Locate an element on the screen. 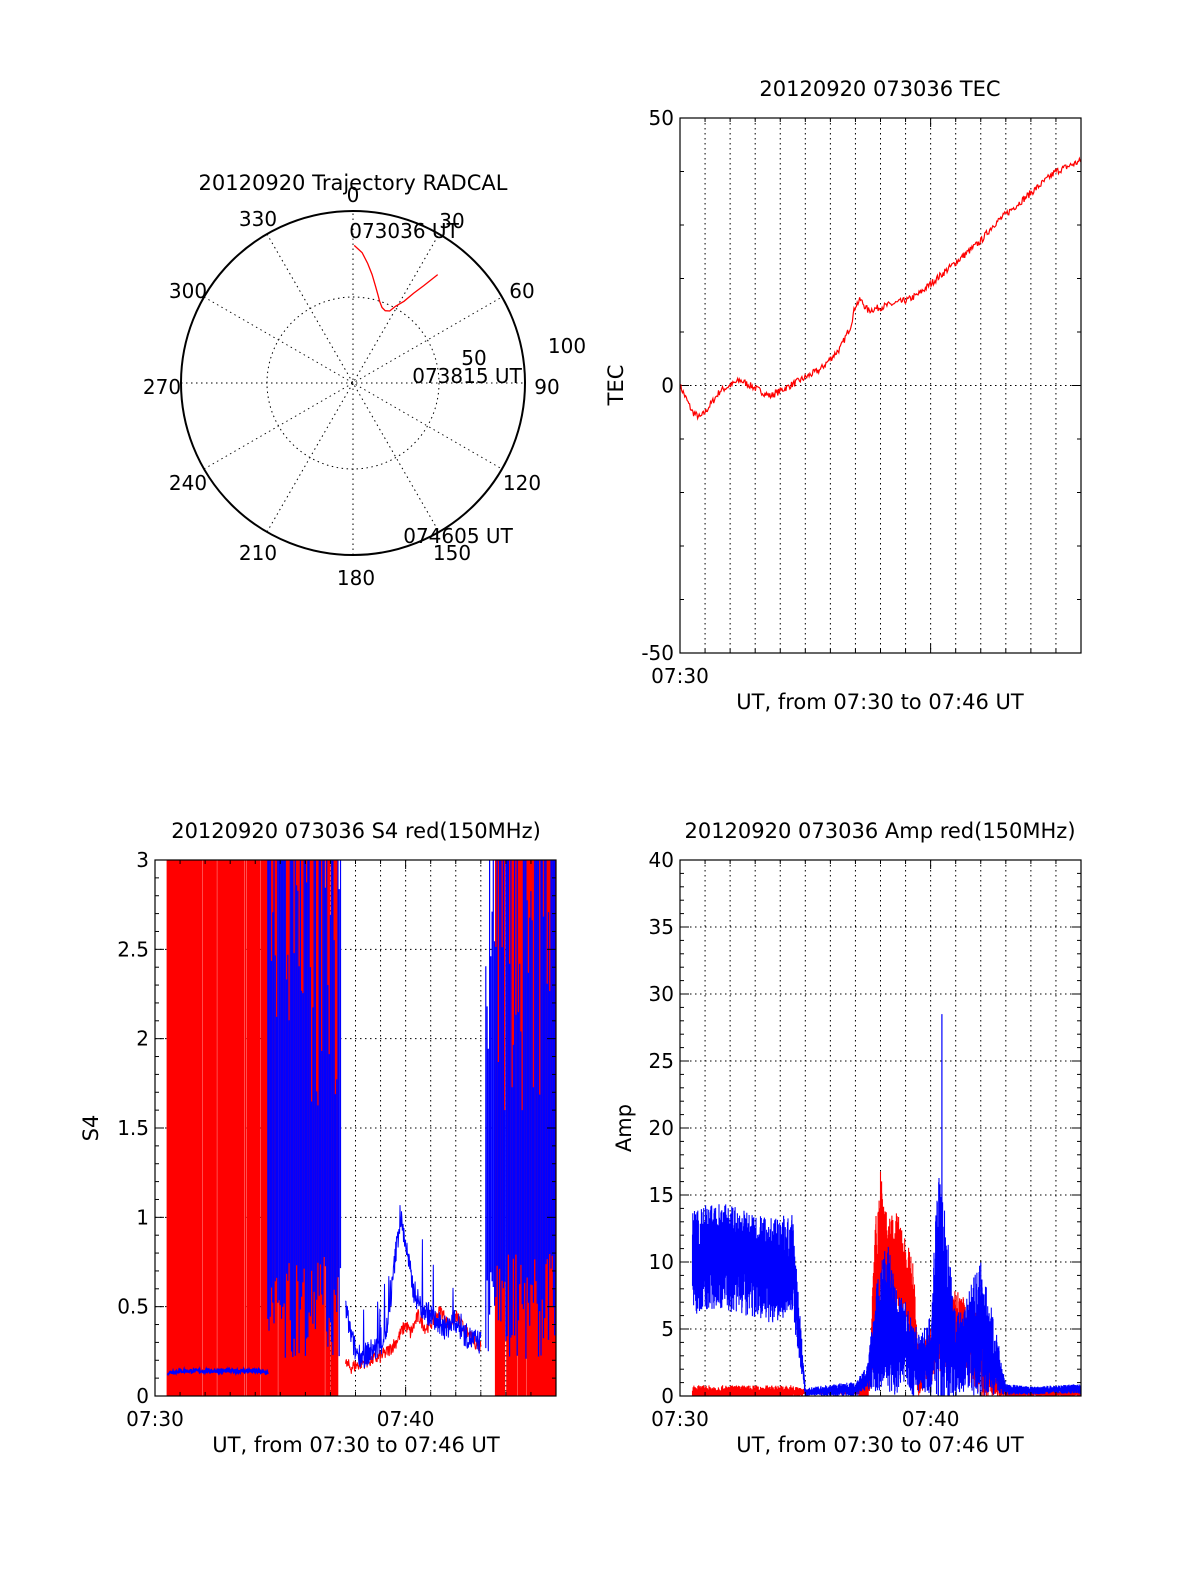 The width and height of the screenshot is (1200, 1575). y-tick-label: 20 is located at coordinates (661, 1128).